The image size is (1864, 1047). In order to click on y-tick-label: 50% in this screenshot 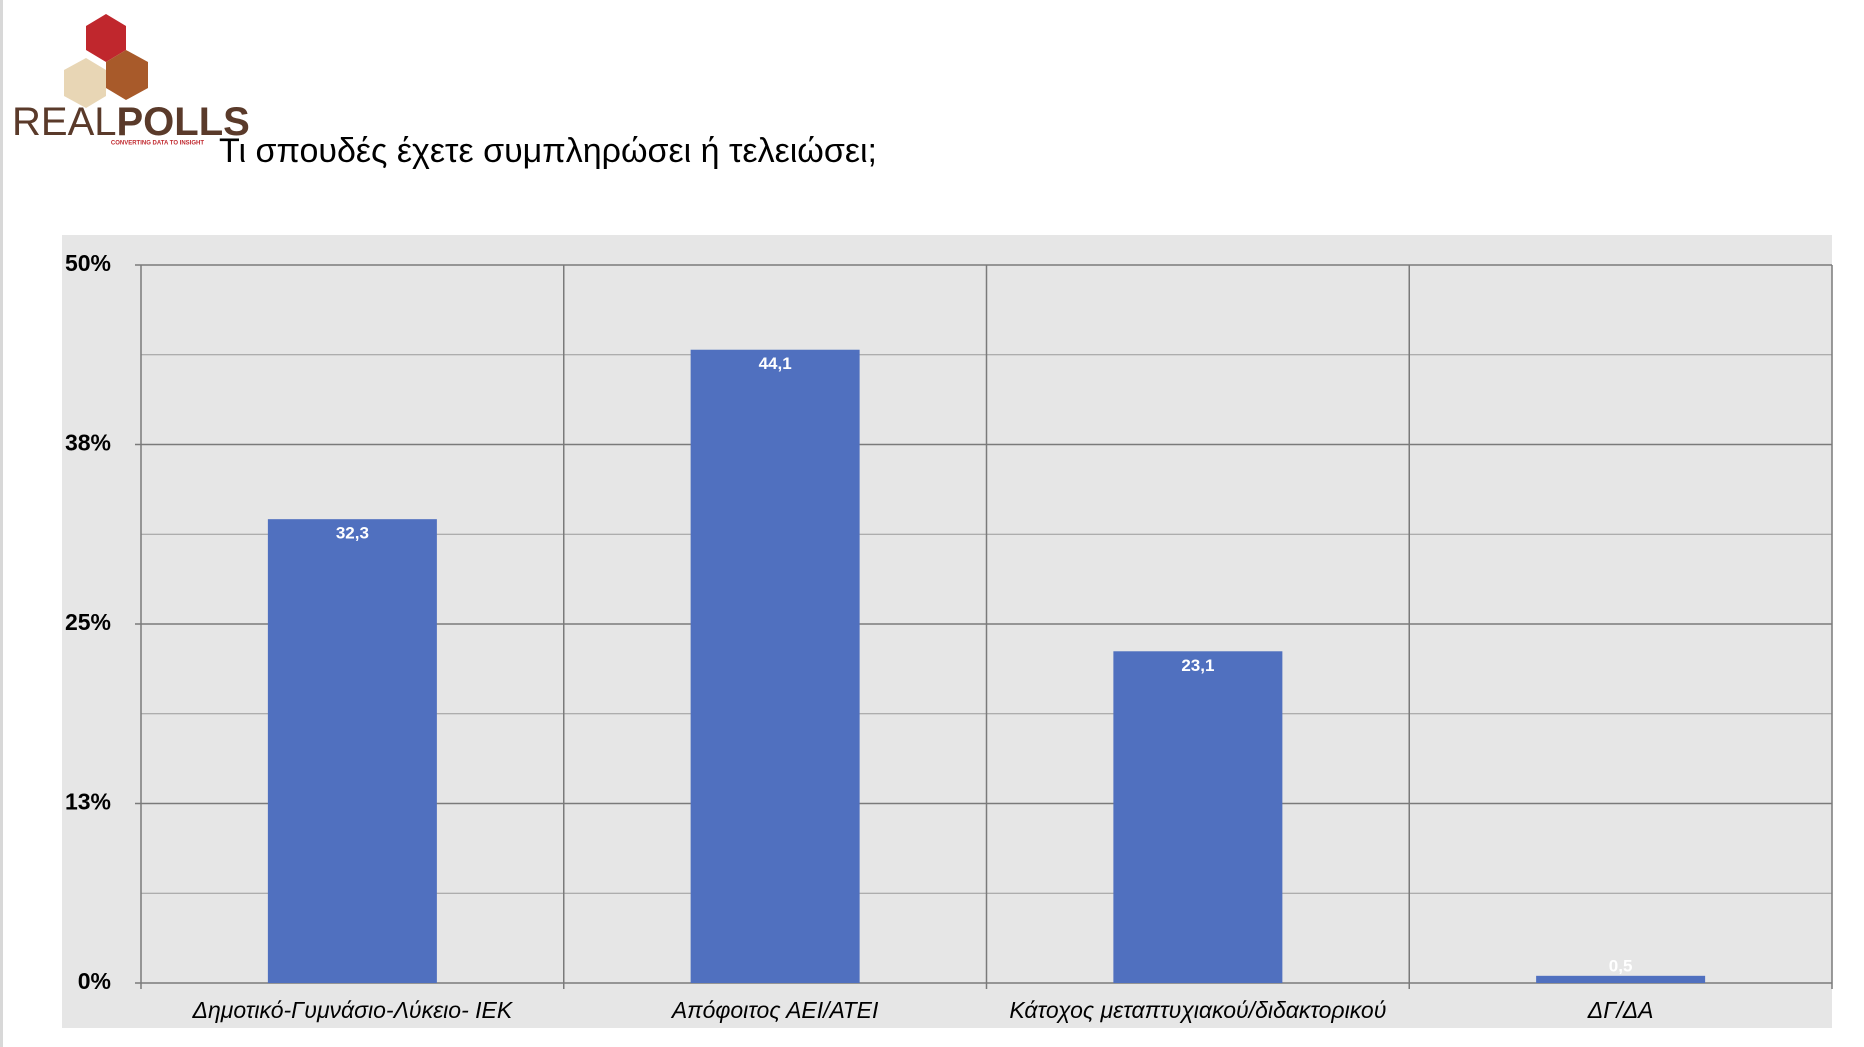, I will do `click(88, 263)`.